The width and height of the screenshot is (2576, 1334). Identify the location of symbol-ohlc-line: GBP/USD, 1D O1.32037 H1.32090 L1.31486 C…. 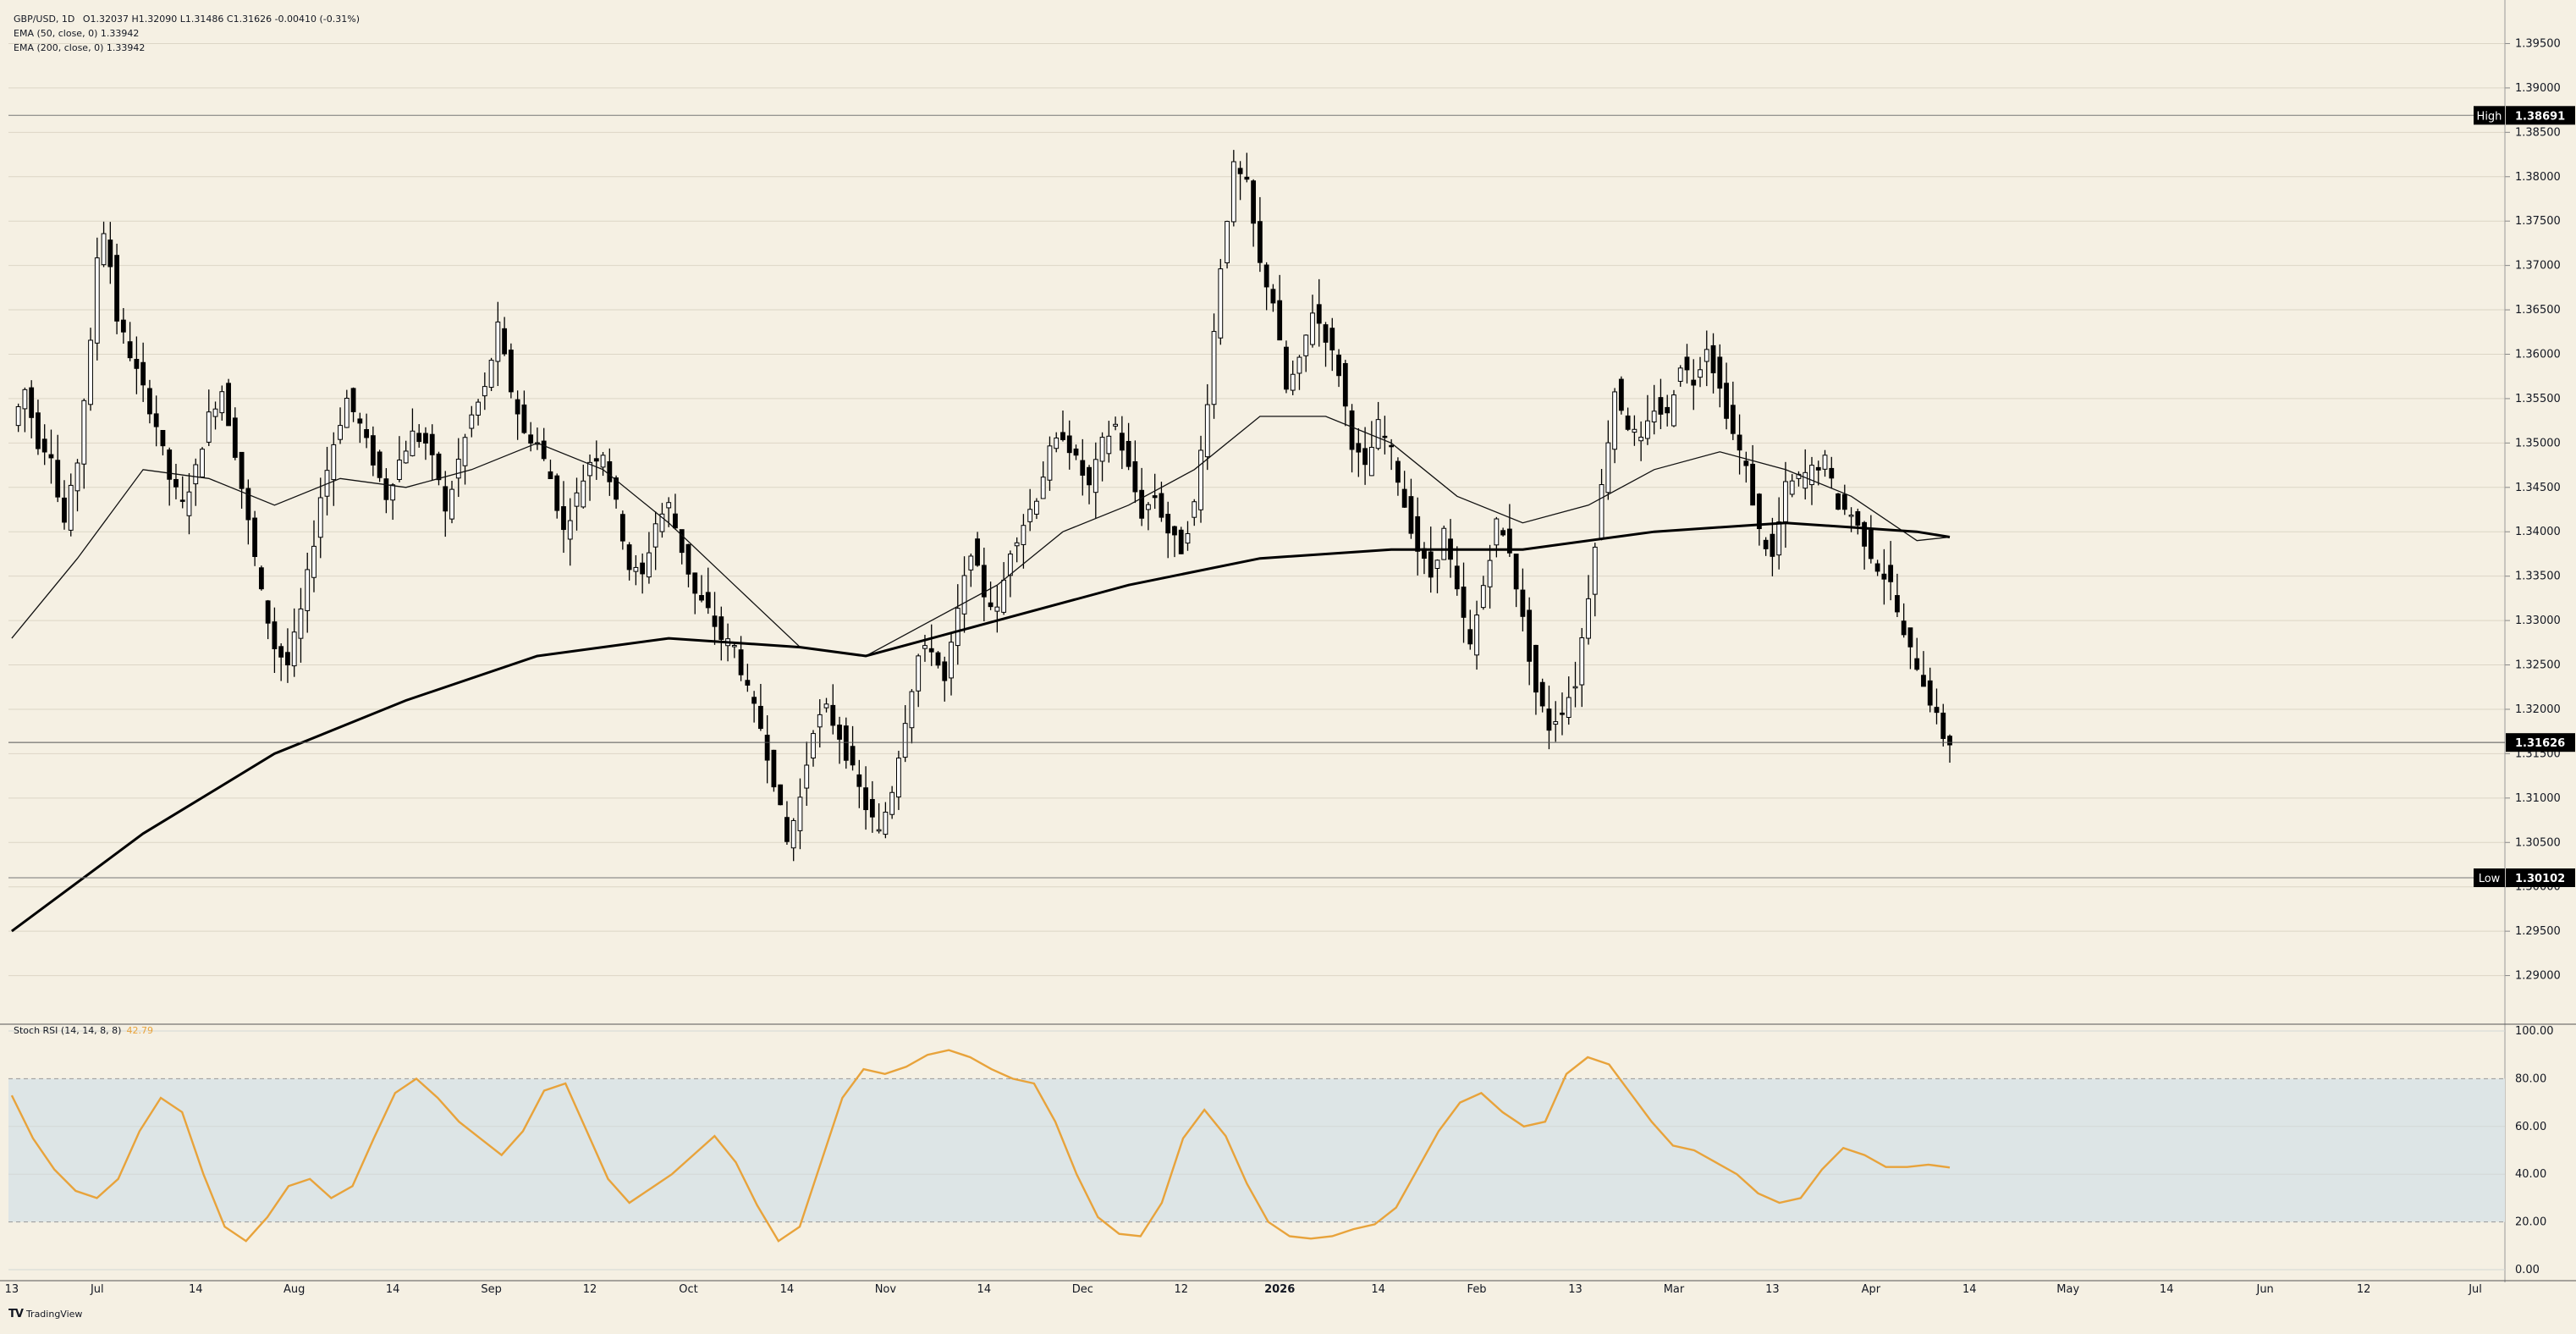
(189, 19).